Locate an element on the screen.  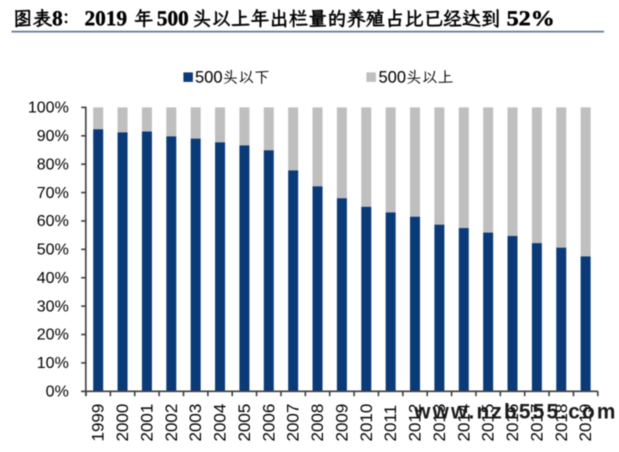
svg-text: 2018 is located at coordinates (561, 423).